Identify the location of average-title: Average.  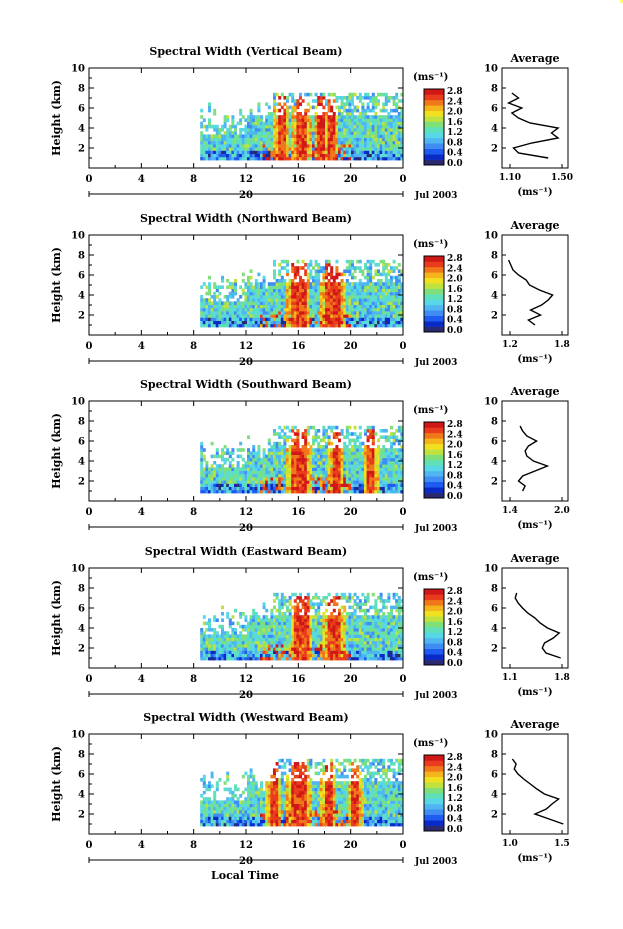
(534, 225).